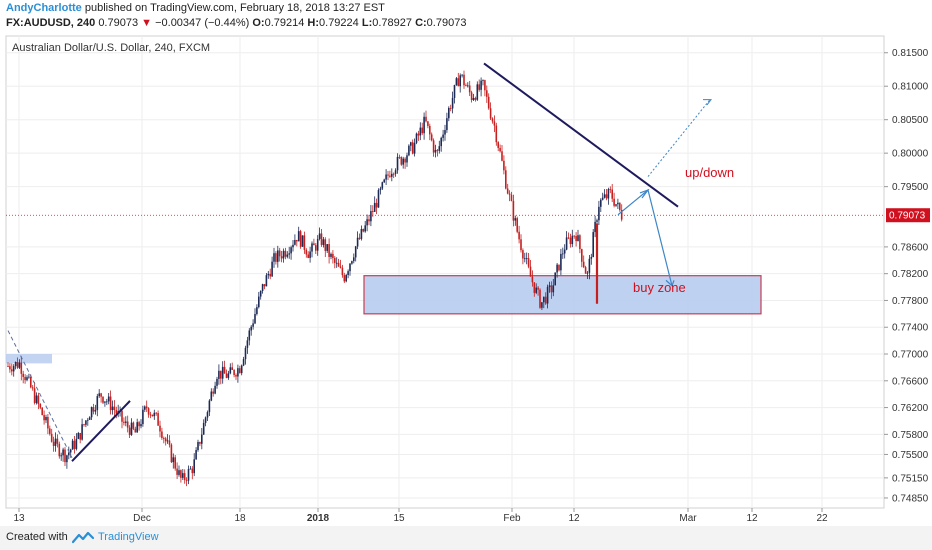  I want to click on price-change: −0.00347 (−0.44%), so click(202, 23).